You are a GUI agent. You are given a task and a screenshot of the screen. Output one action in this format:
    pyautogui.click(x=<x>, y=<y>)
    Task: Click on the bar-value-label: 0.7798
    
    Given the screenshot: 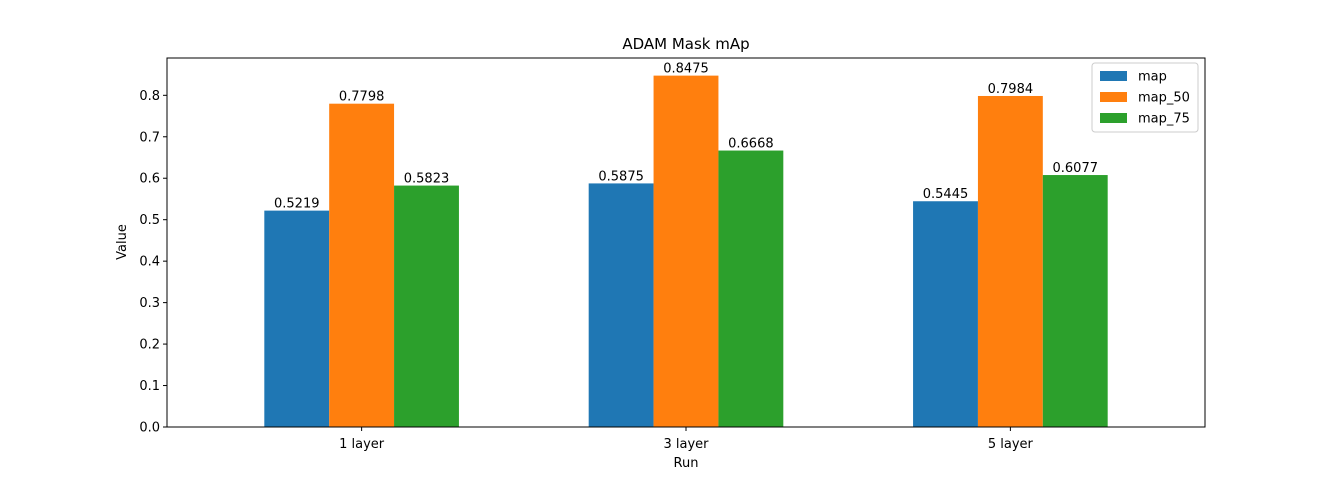 What is the action you would take?
    pyautogui.click(x=362, y=97)
    